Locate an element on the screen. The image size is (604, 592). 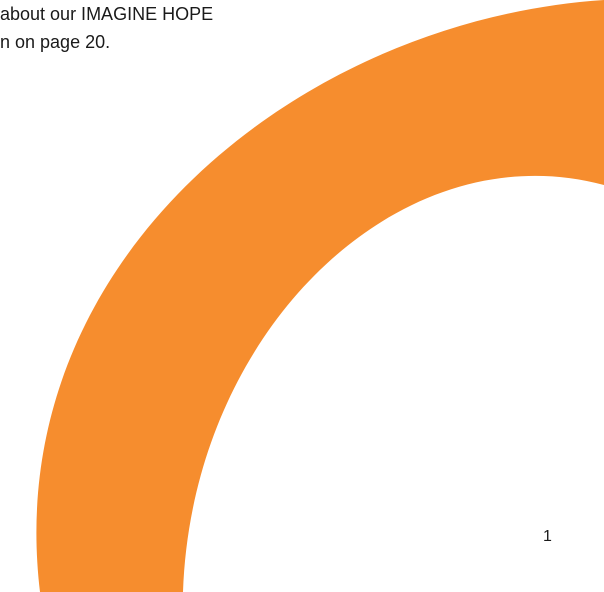
body-text: about our IMAGINE HOPE n on page 20. is located at coordinates (106, 28).